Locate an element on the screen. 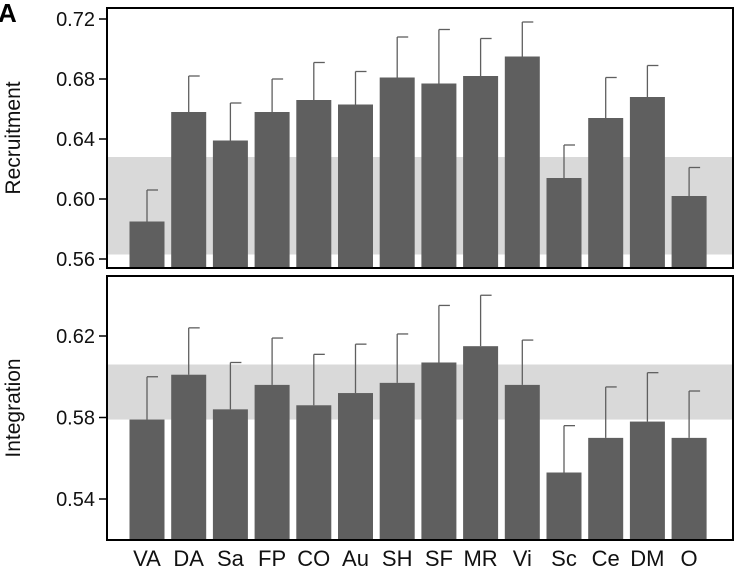  category-label-co: CO is located at coordinates (313, 558).